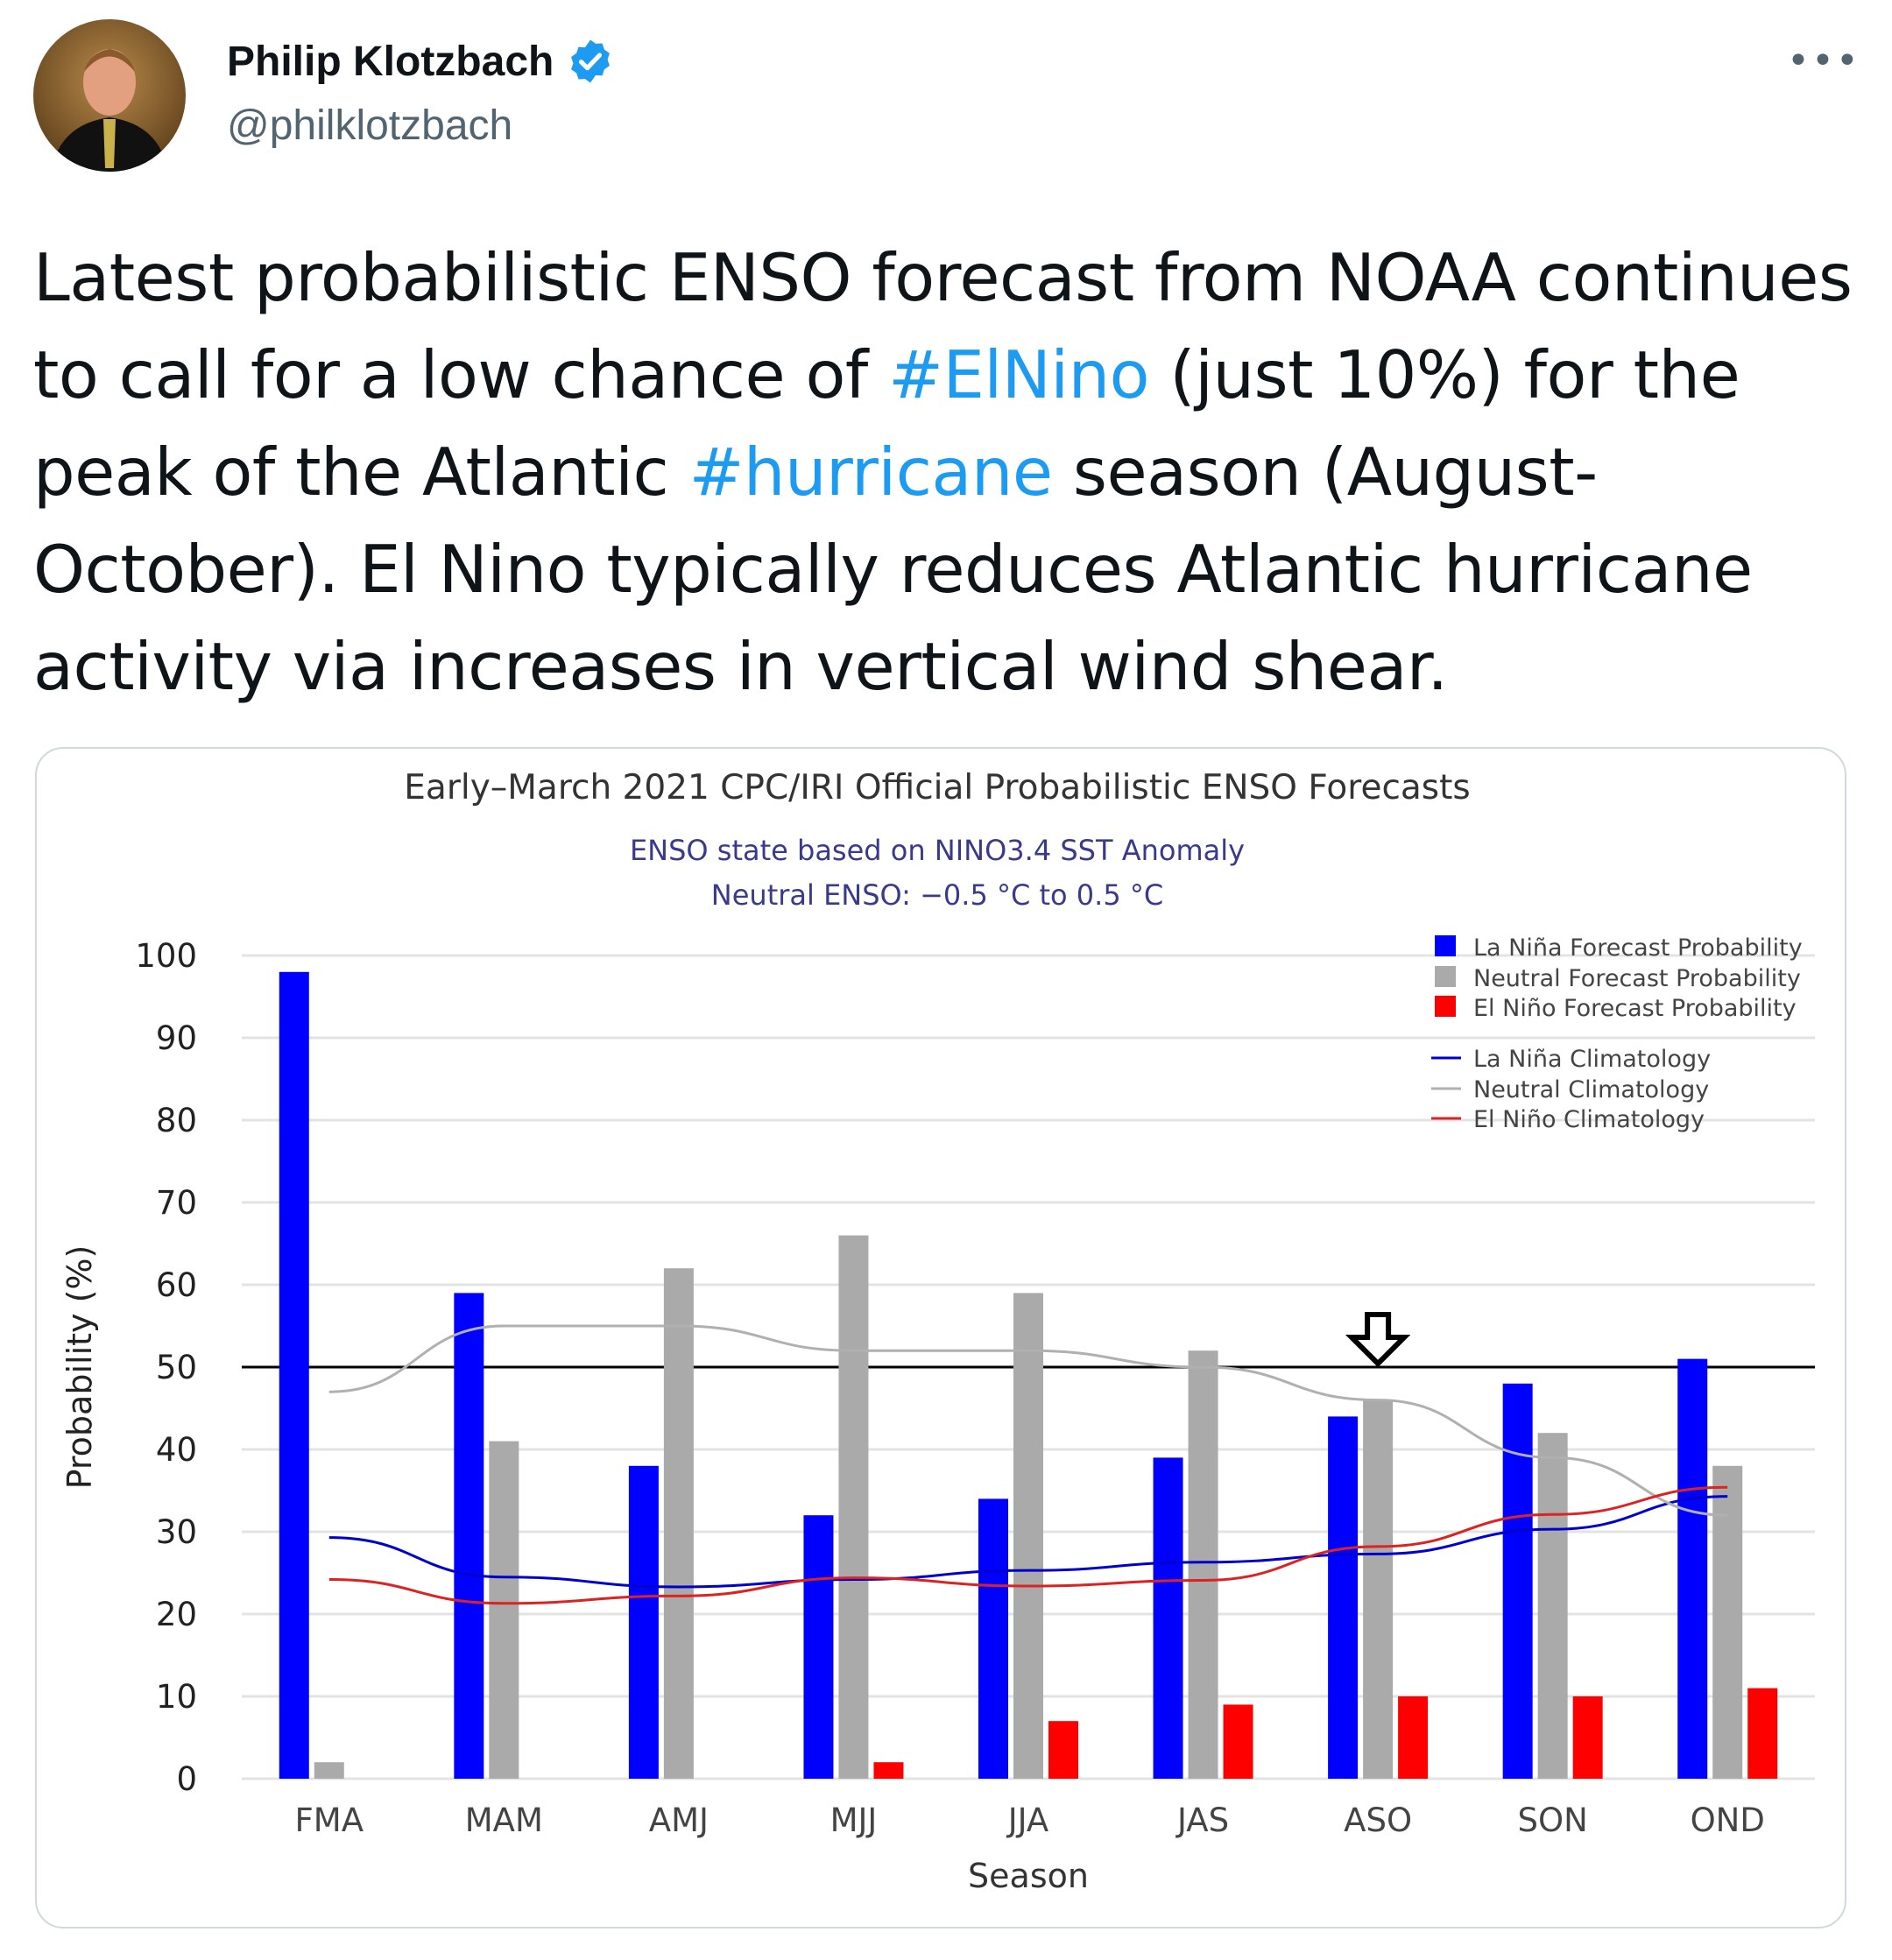 The height and width of the screenshot is (1960, 1892). Describe the element at coordinates (1728, 1820) in the screenshot. I see `x-tick-label: OND` at that location.